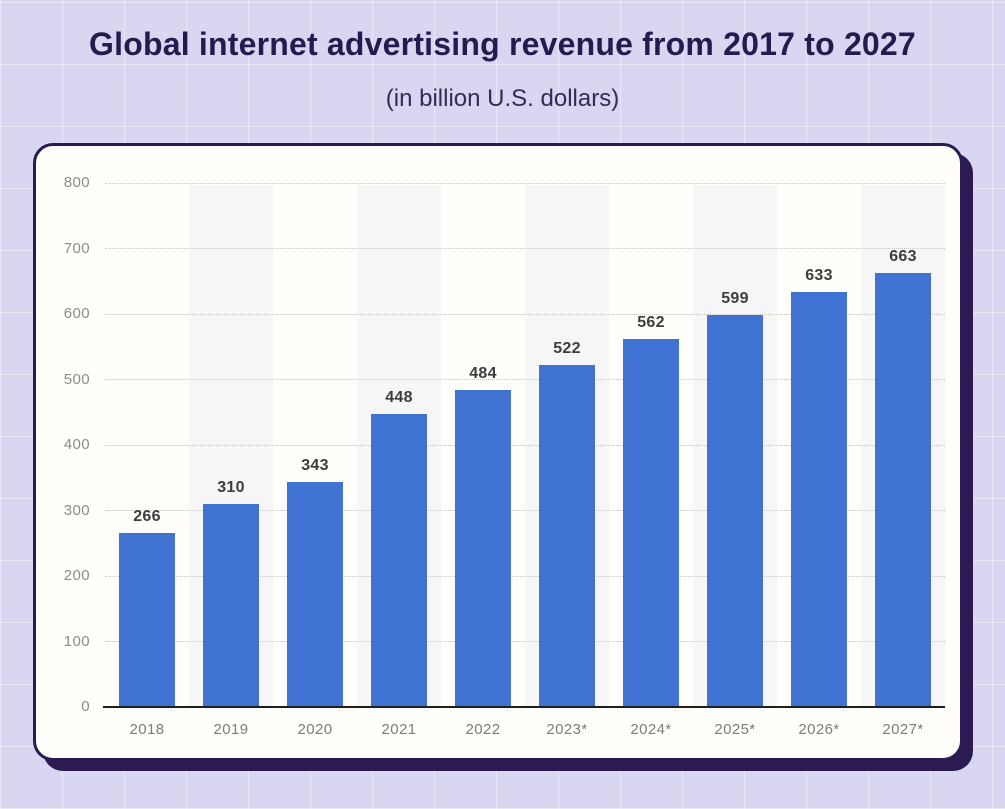 The width and height of the screenshot is (1005, 809). What do you see at coordinates (819, 276) in the screenshot?
I see `bar-value-label: 633` at bounding box center [819, 276].